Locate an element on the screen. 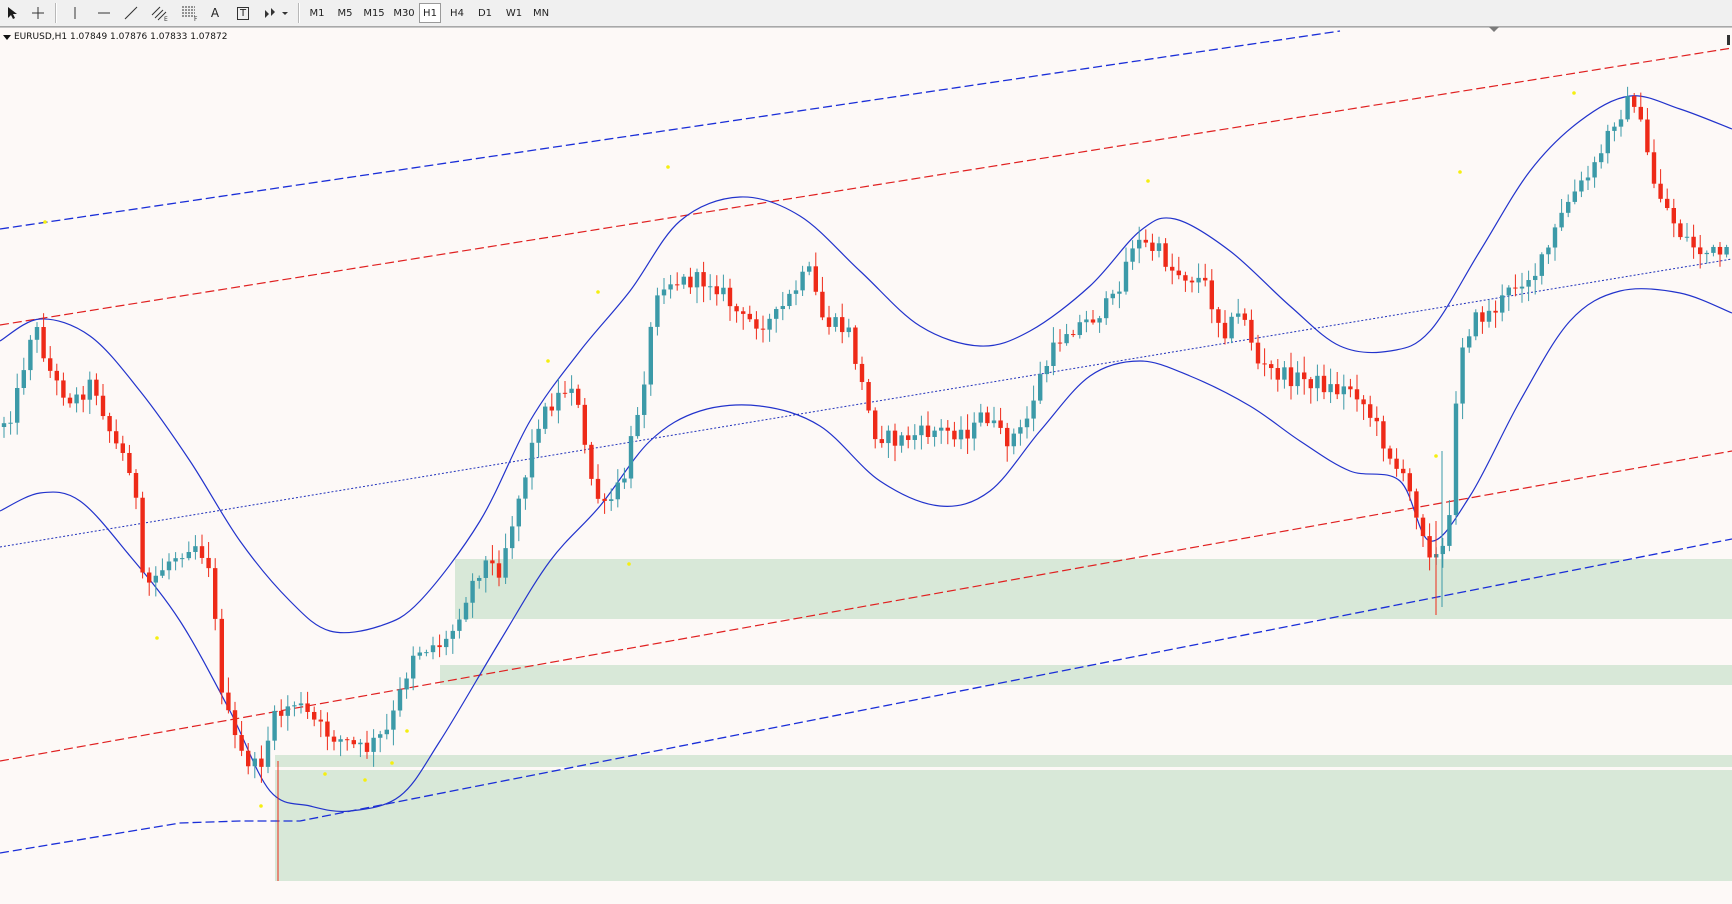 Image resolution: width=1732 pixels, height=904 pixels. autoscroll-marker is located at coordinates (1728, 40).